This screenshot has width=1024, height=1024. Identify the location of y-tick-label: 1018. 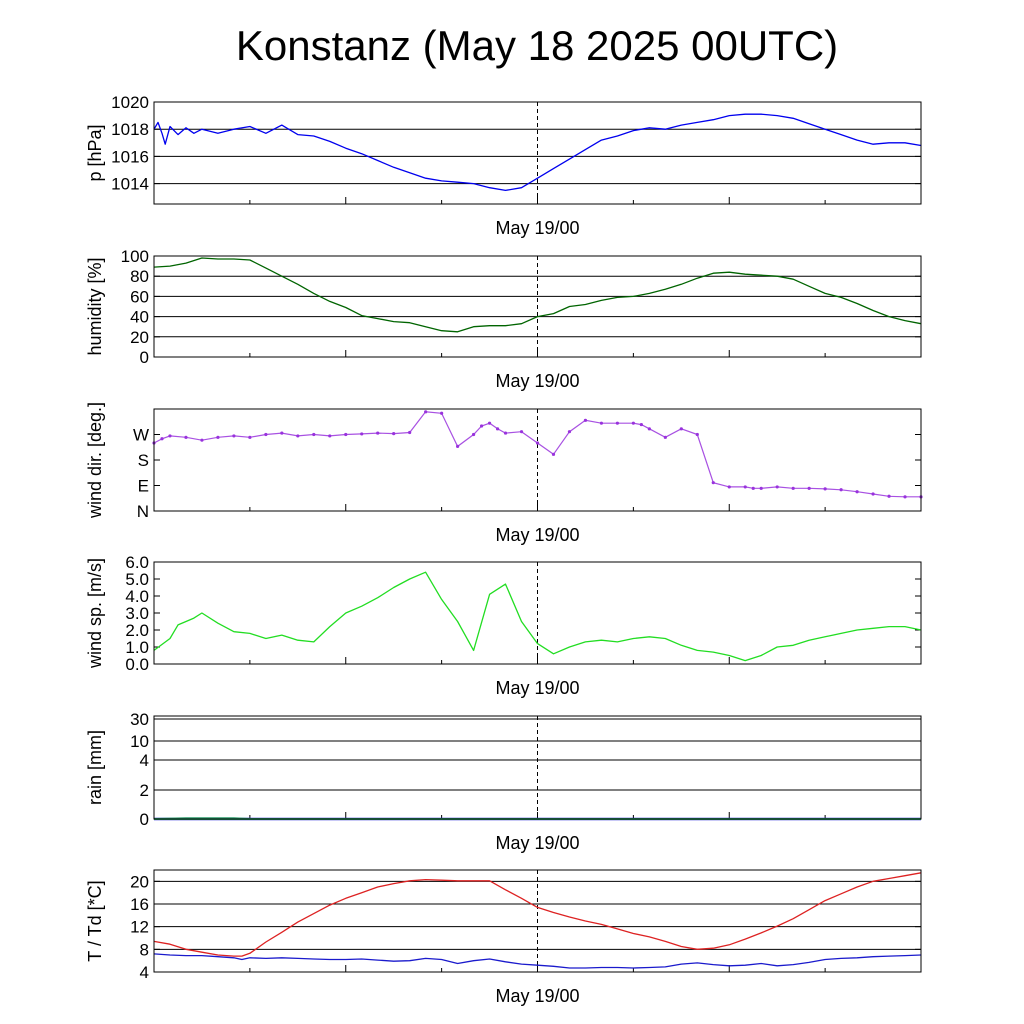
(130, 129).